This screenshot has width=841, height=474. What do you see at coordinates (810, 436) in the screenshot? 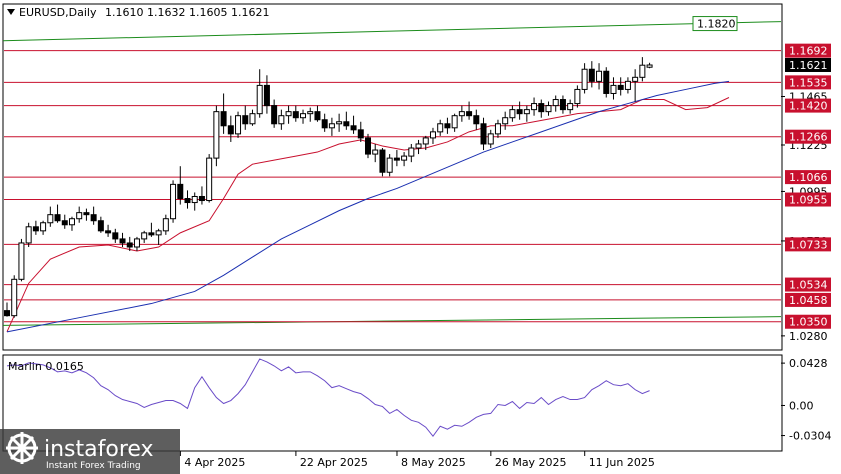
I see `marlin-tick-label: -0.0304` at bounding box center [810, 436].